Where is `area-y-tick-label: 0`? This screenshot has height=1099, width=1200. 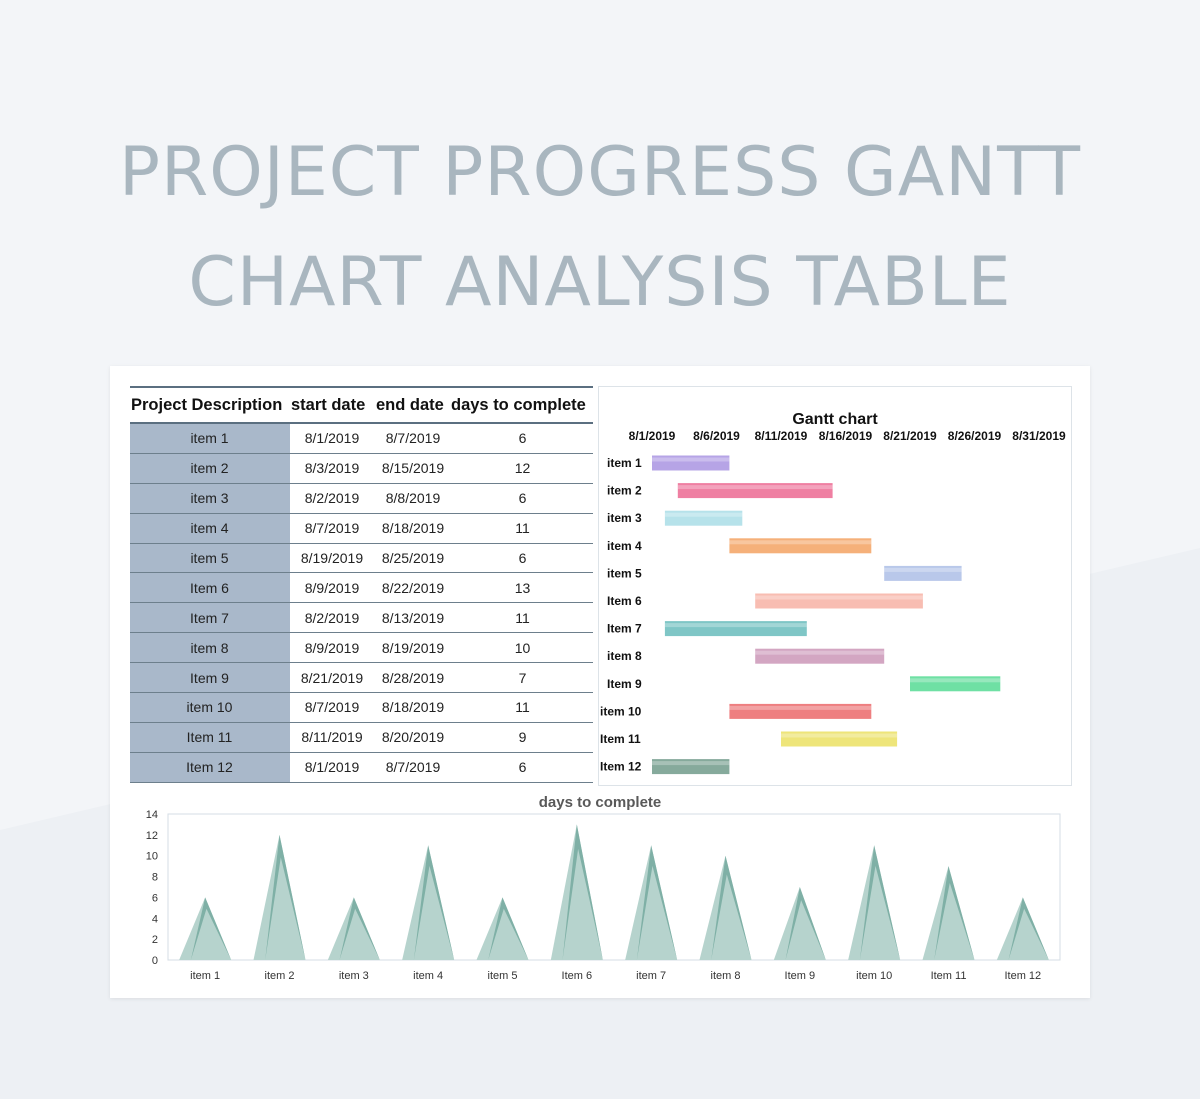 area-y-tick-label: 0 is located at coordinates (155, 961).